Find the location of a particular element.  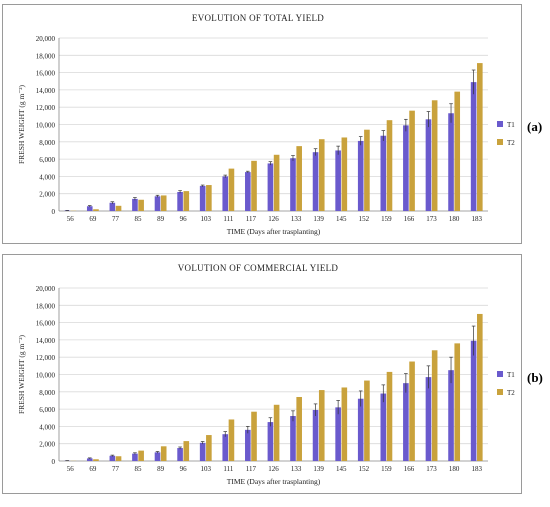

x-axis-label: TIME (Days after trasplanting) is located at coordinates (274, 481).